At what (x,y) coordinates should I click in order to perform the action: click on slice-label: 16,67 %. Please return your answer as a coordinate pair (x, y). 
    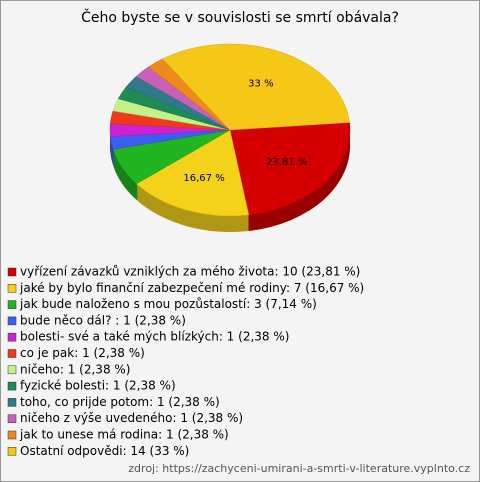
    Looking at the image, I should click on (203, 178).